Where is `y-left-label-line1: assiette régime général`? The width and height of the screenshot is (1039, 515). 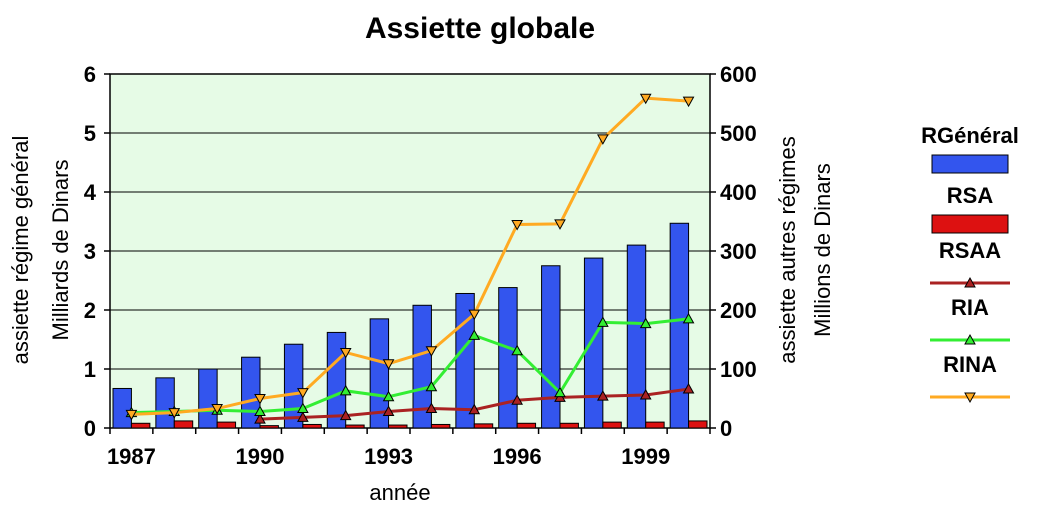
y-left-label-line1: assiette régime général is located at coordinates (20, 250).